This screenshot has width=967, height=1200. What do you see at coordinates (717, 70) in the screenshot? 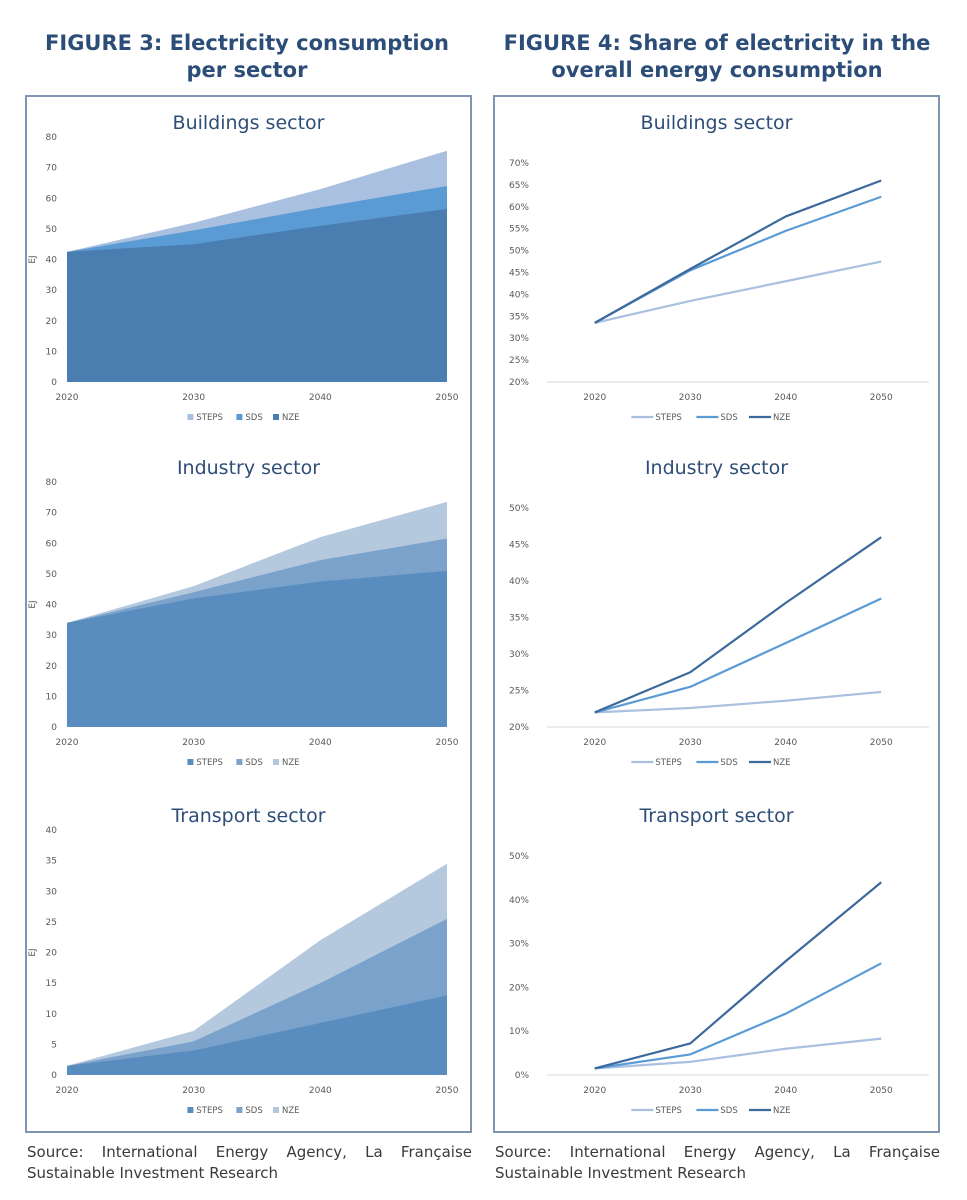
I see `figure-4-title-line-2: overall energy consumption` at bounding box center [717, 70].